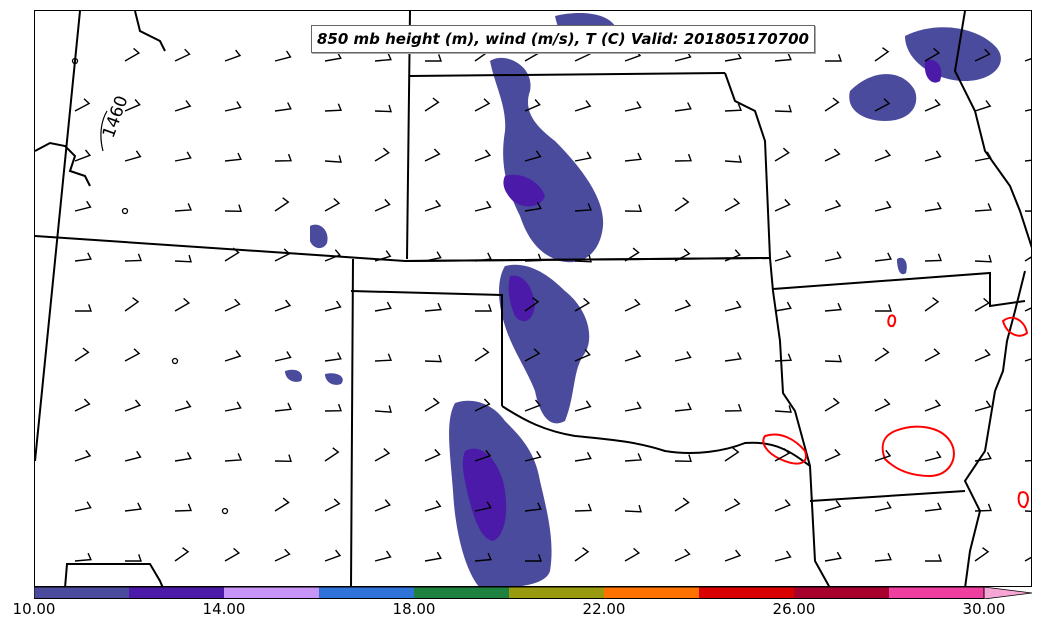 This screenshot has height=633, width=1041. What do you see at coordinates (224, 609) in the screenshot?
I see `colorbar-tick-label: 14.00` at bounding box center [224, 609].